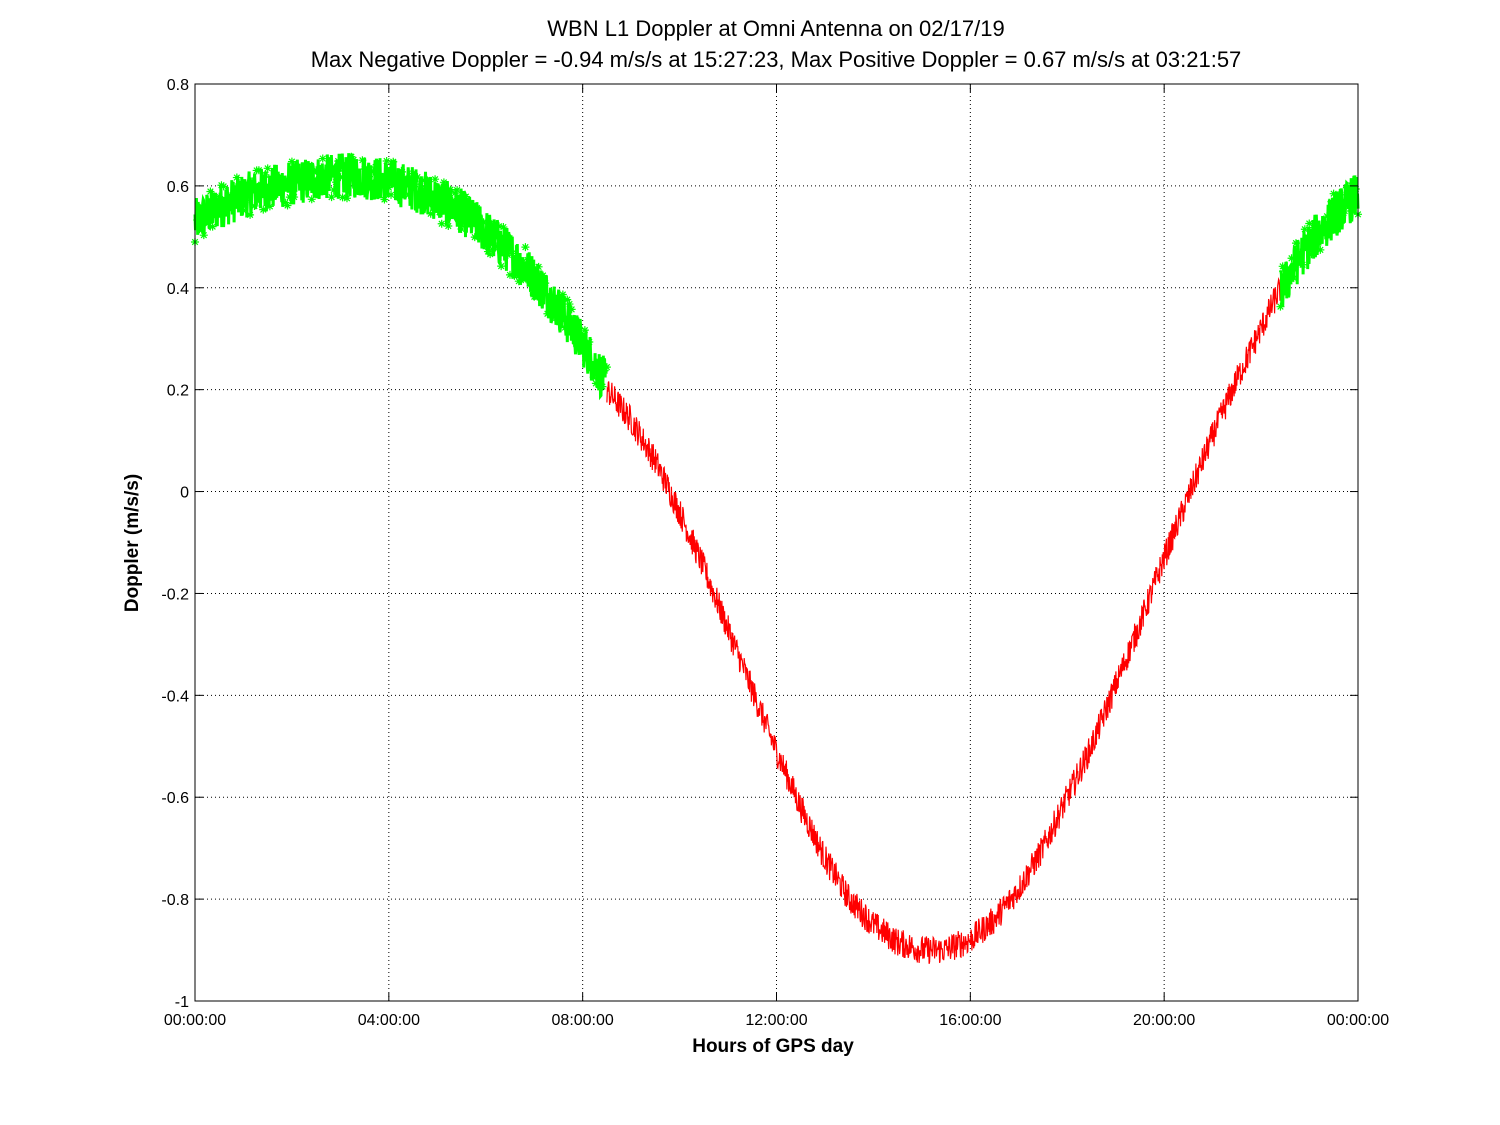 The height and width of the screenshot is (1125, 1500). I want to click on x-tick-label: 12:00:00, so click(776, 1020).